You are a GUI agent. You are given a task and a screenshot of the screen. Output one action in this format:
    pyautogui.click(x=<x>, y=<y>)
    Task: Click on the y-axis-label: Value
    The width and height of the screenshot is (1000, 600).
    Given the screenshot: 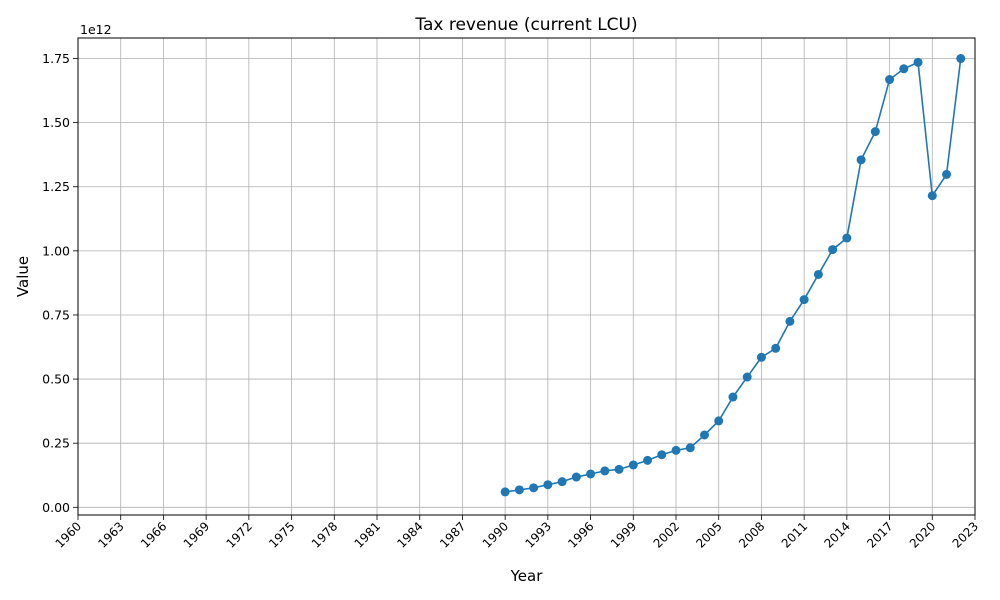 What is the action you would take?
    pyautogui.click(x=23, y=276)
    